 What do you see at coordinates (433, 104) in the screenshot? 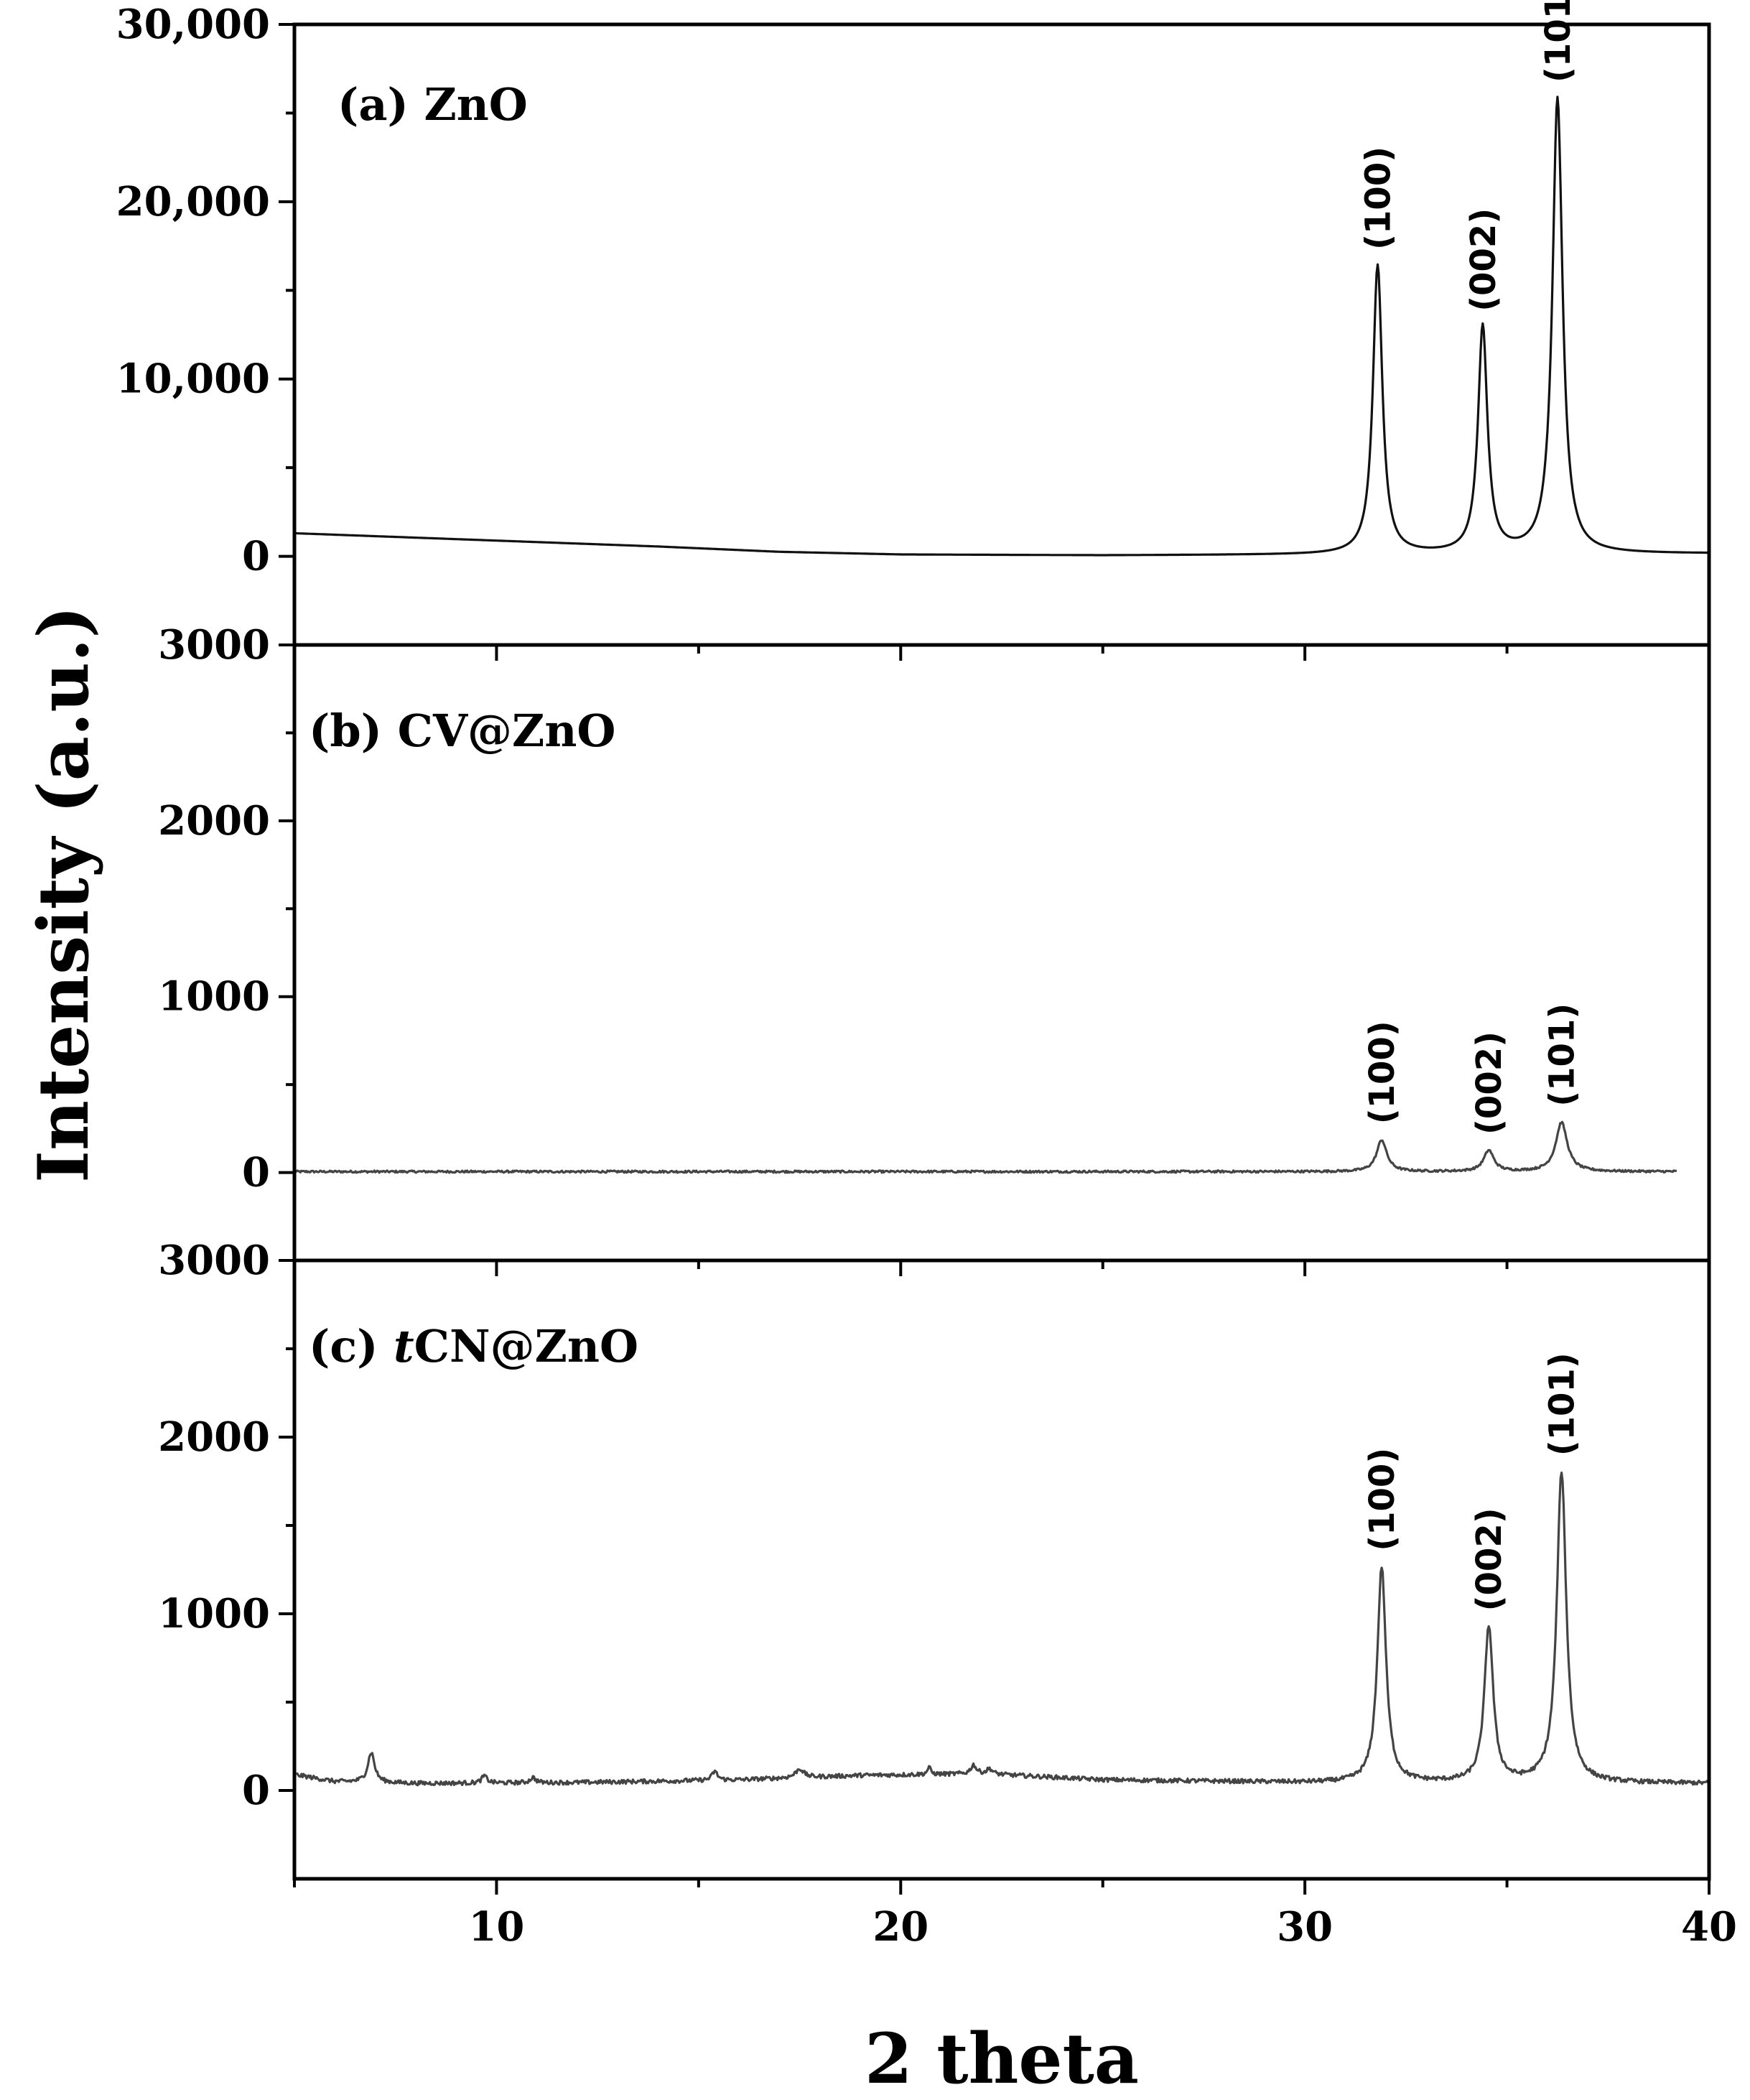
I see `panel-label-a: (a) ZnO` at bounding box center [433, 104].